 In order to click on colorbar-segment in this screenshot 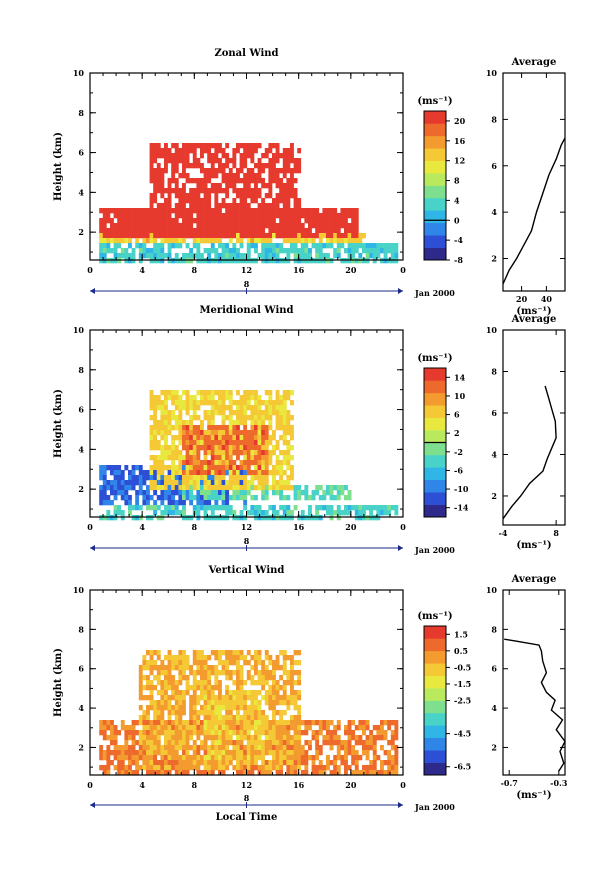, I will do `click(435, 744)`.